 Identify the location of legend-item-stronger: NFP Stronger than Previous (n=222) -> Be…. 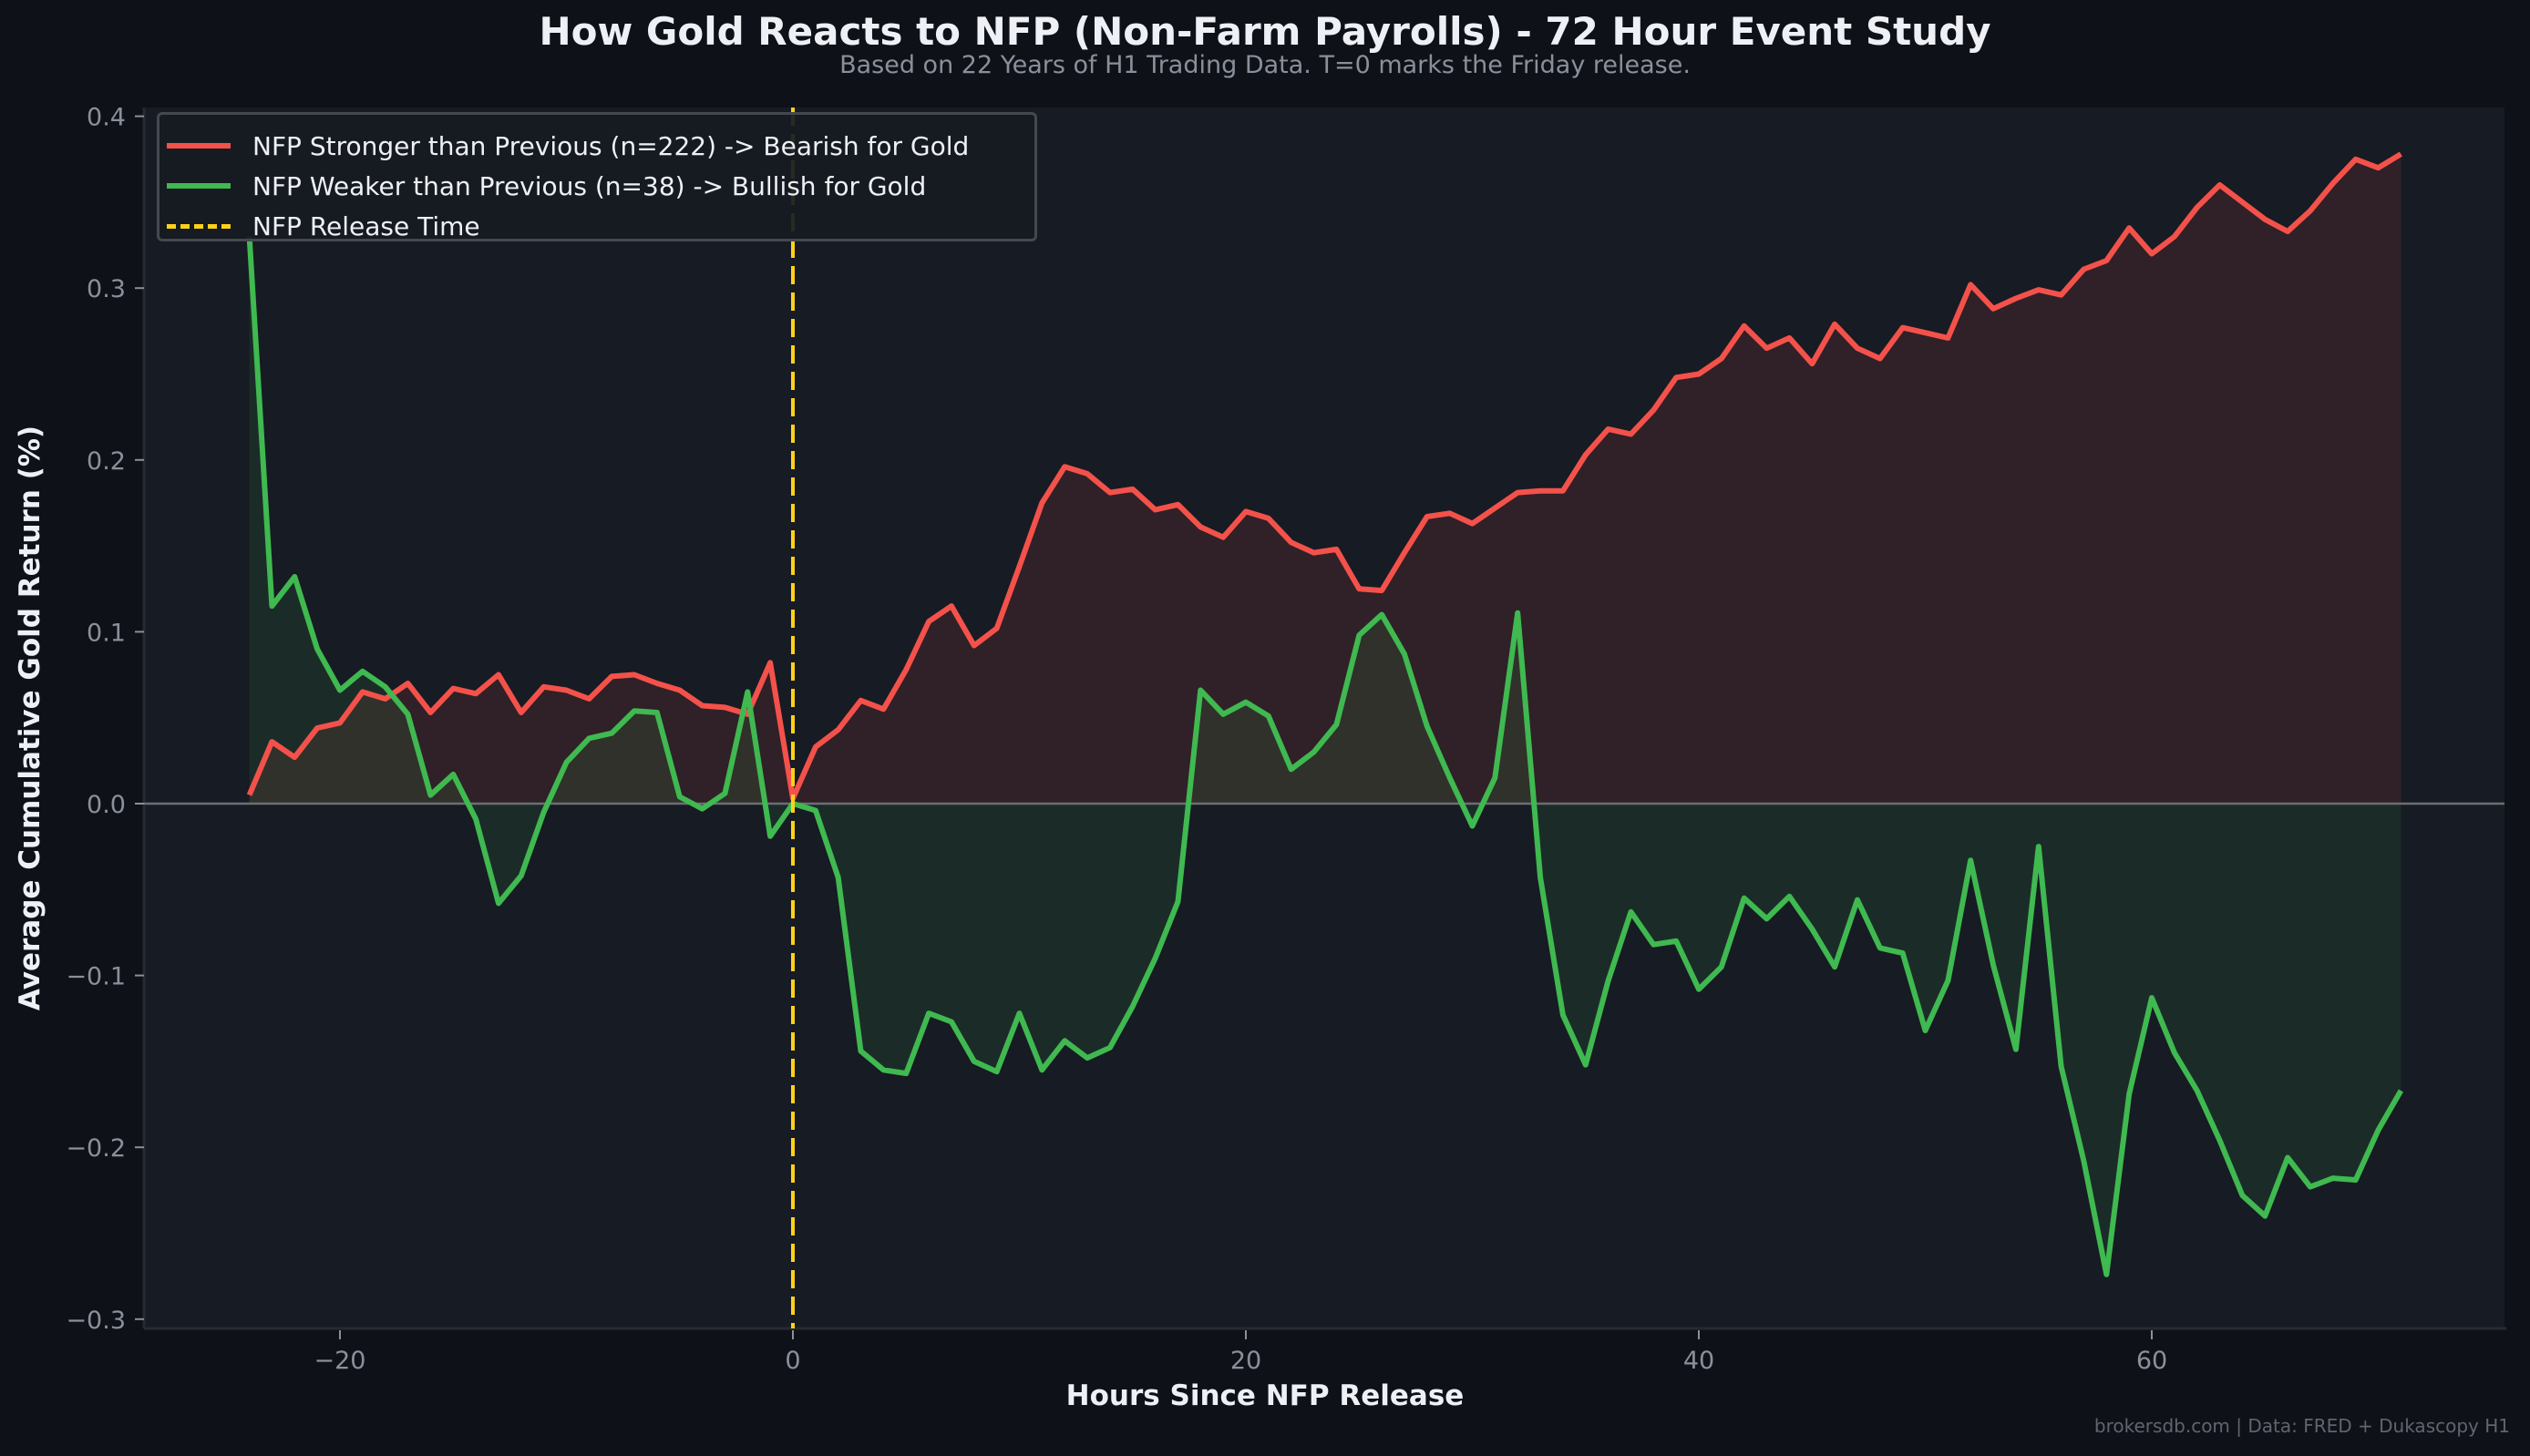
(564, 146).